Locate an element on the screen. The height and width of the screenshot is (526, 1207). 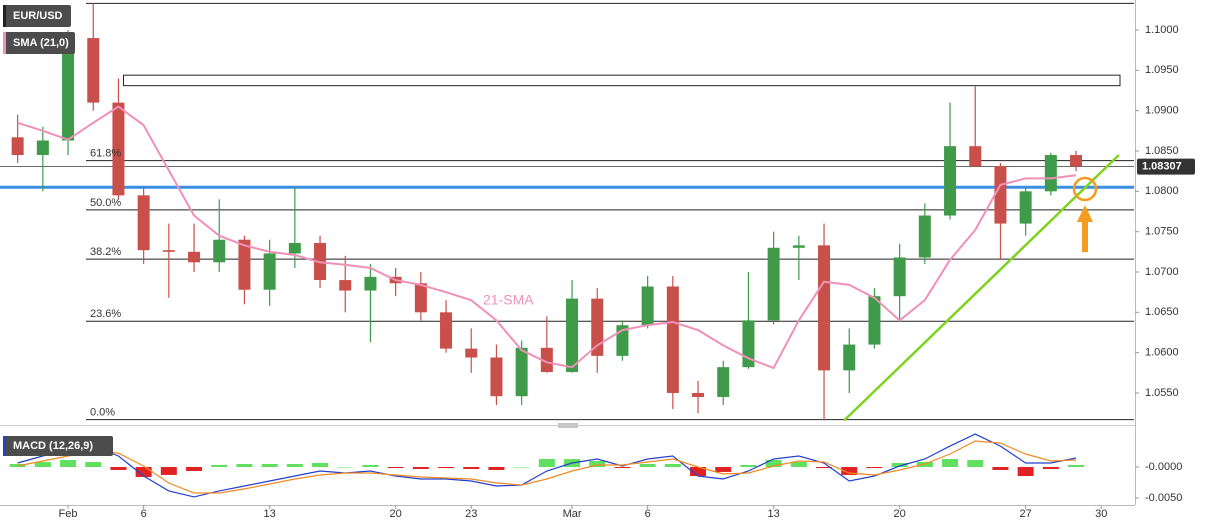
legend-label: EUR/USD is located at coordinates (38, 16).